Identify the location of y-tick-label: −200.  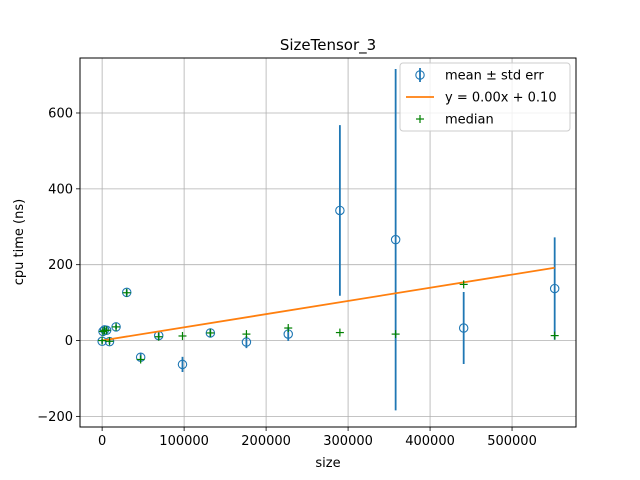
(55, 417).